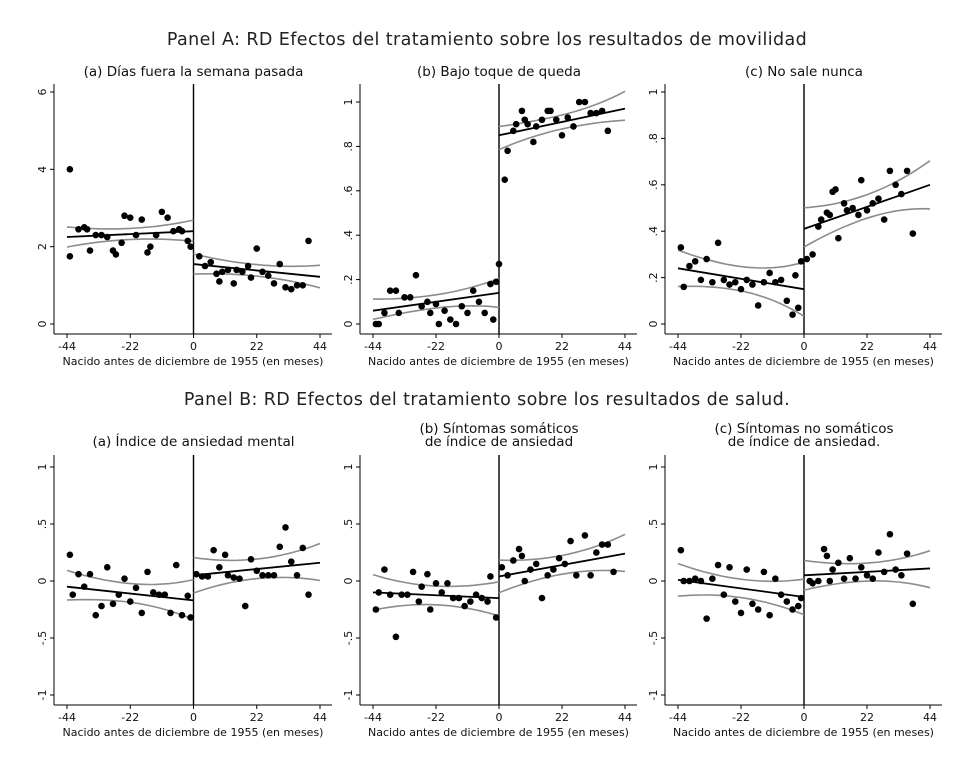  I want to click on left-ci-lower-band, so click(436, 312).